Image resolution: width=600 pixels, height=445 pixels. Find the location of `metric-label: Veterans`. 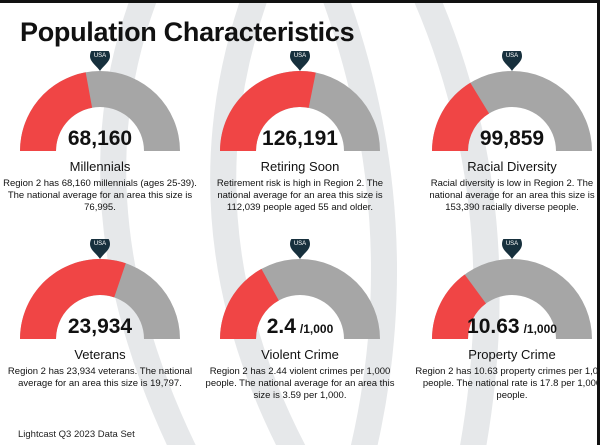

metric-label: Veterans is located at coordinates (100, 354).